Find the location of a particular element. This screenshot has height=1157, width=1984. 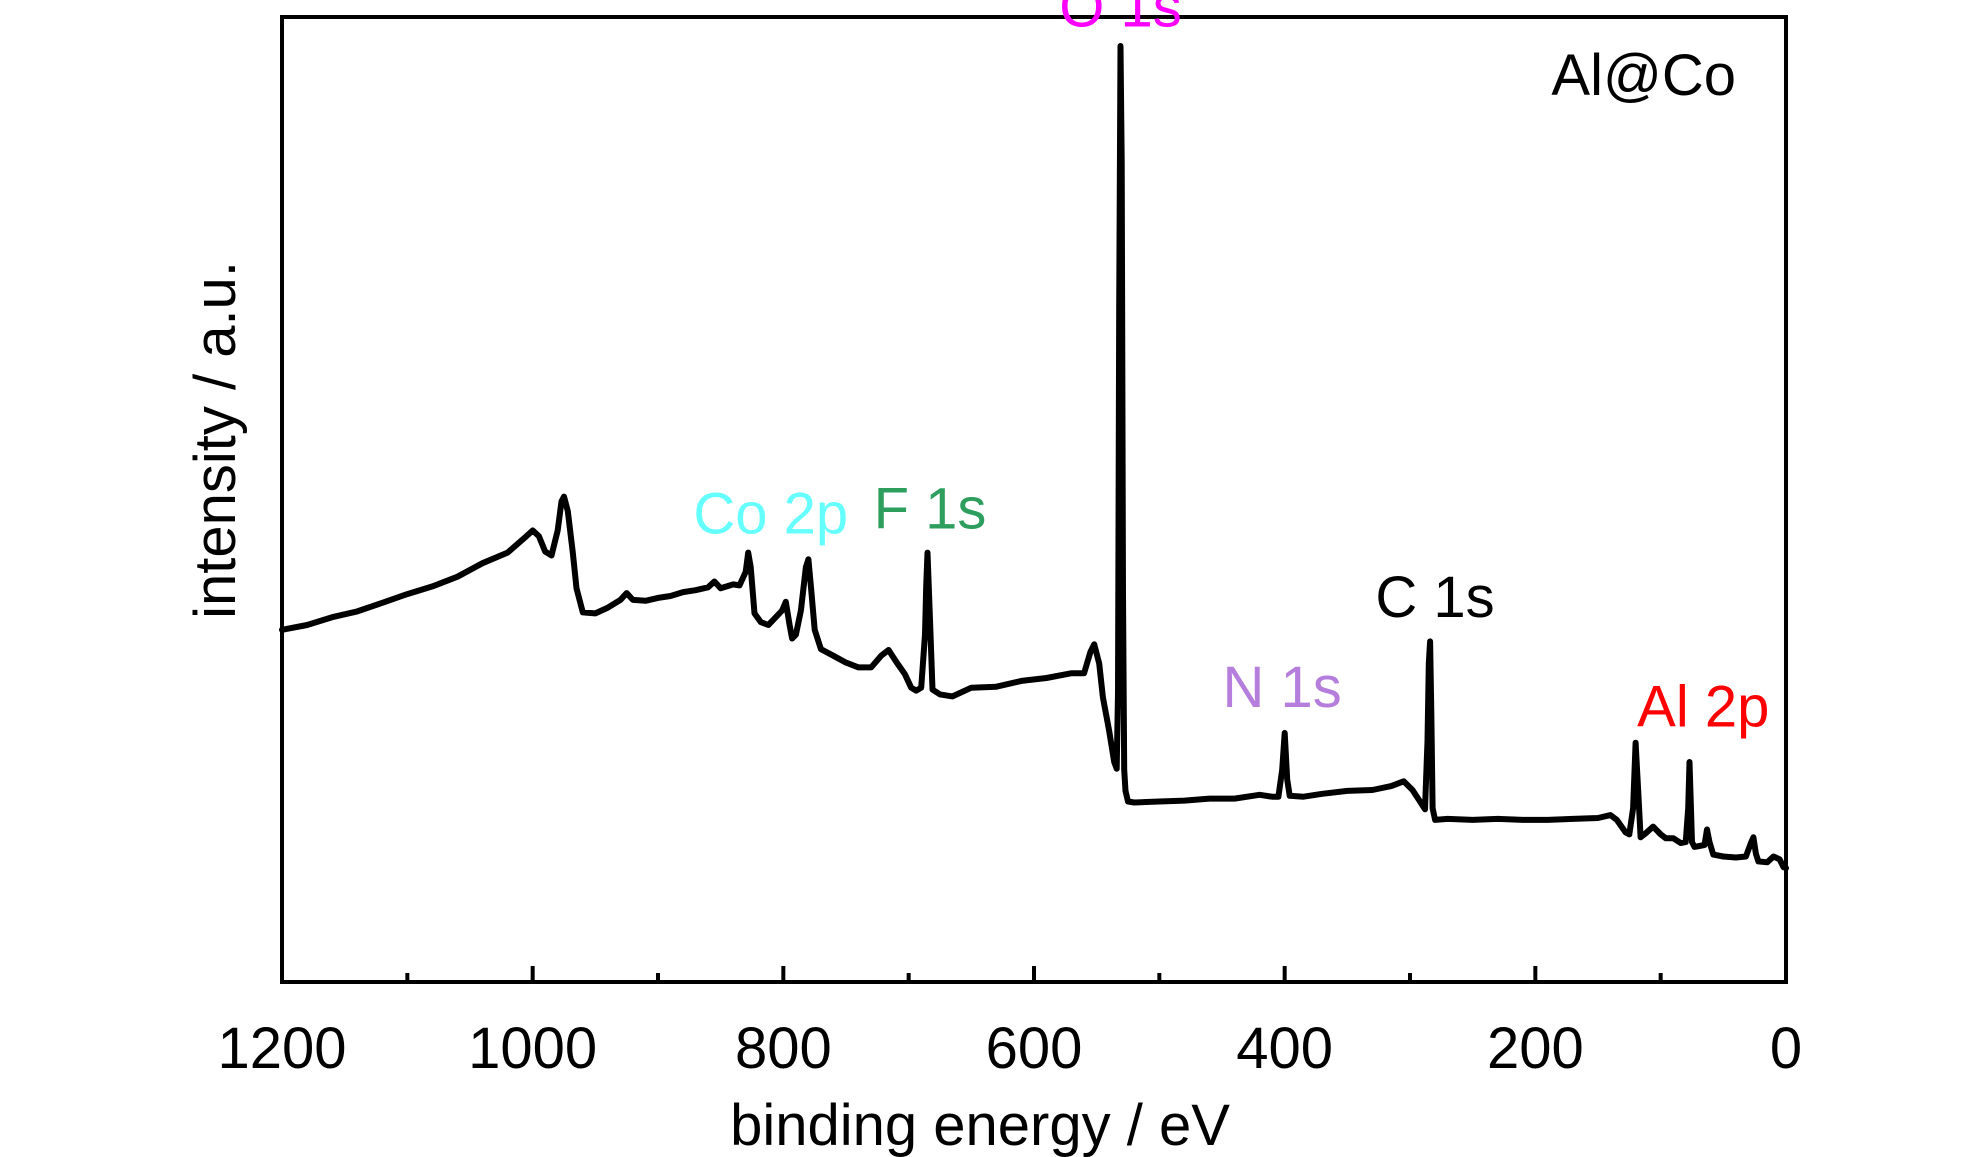

peak-label: O 1s is located at coordinates (1120, 20).